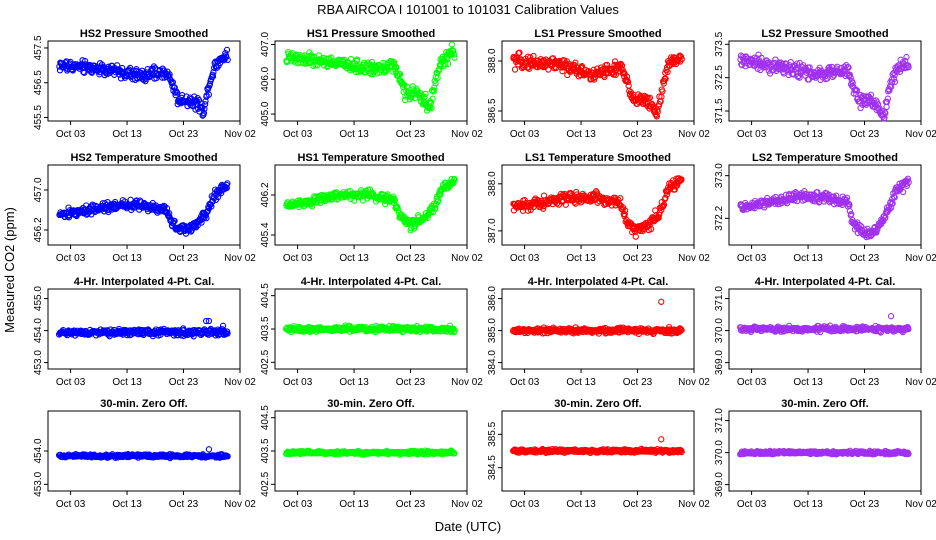  Describe the element at coordinates (598, 158) in the screenshot. I see `panel-title: LS1 Temperature Smoothed` at that location.